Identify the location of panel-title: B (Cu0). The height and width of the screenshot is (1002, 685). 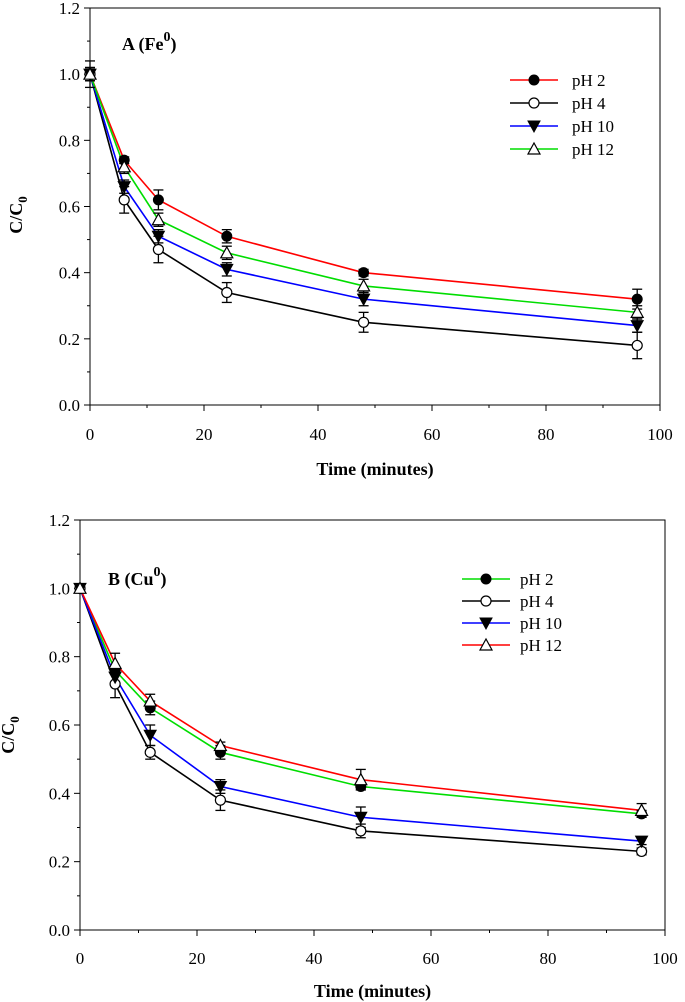
(137, 577).